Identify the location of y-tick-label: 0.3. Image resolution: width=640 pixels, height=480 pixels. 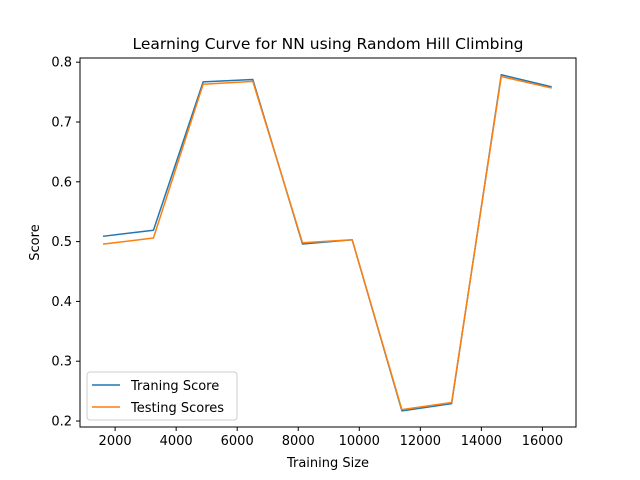
(61, 362).